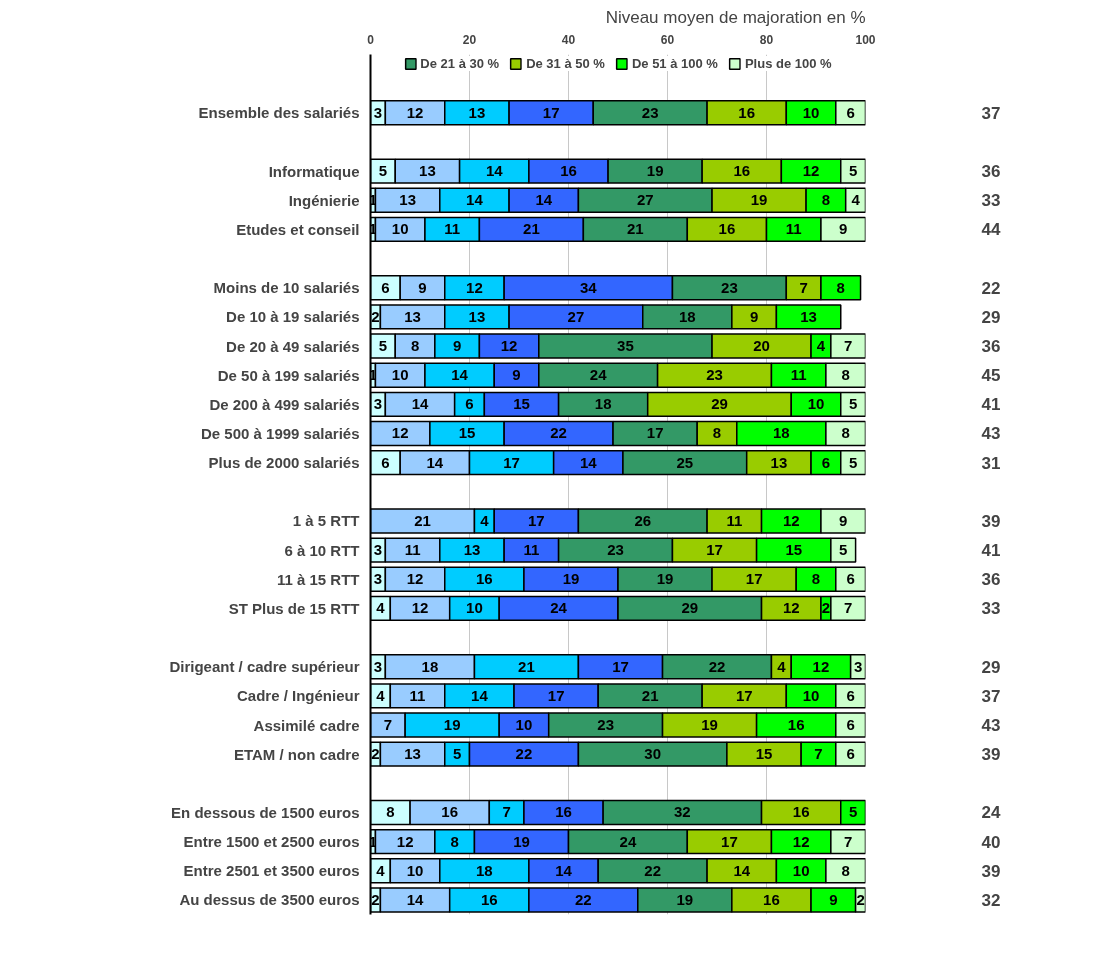  What do you see at coordinates (269, 900) in the screenshot?
I see `y-tick-label: Au dessus de 3500 euros` at bounding box center [269, 900].